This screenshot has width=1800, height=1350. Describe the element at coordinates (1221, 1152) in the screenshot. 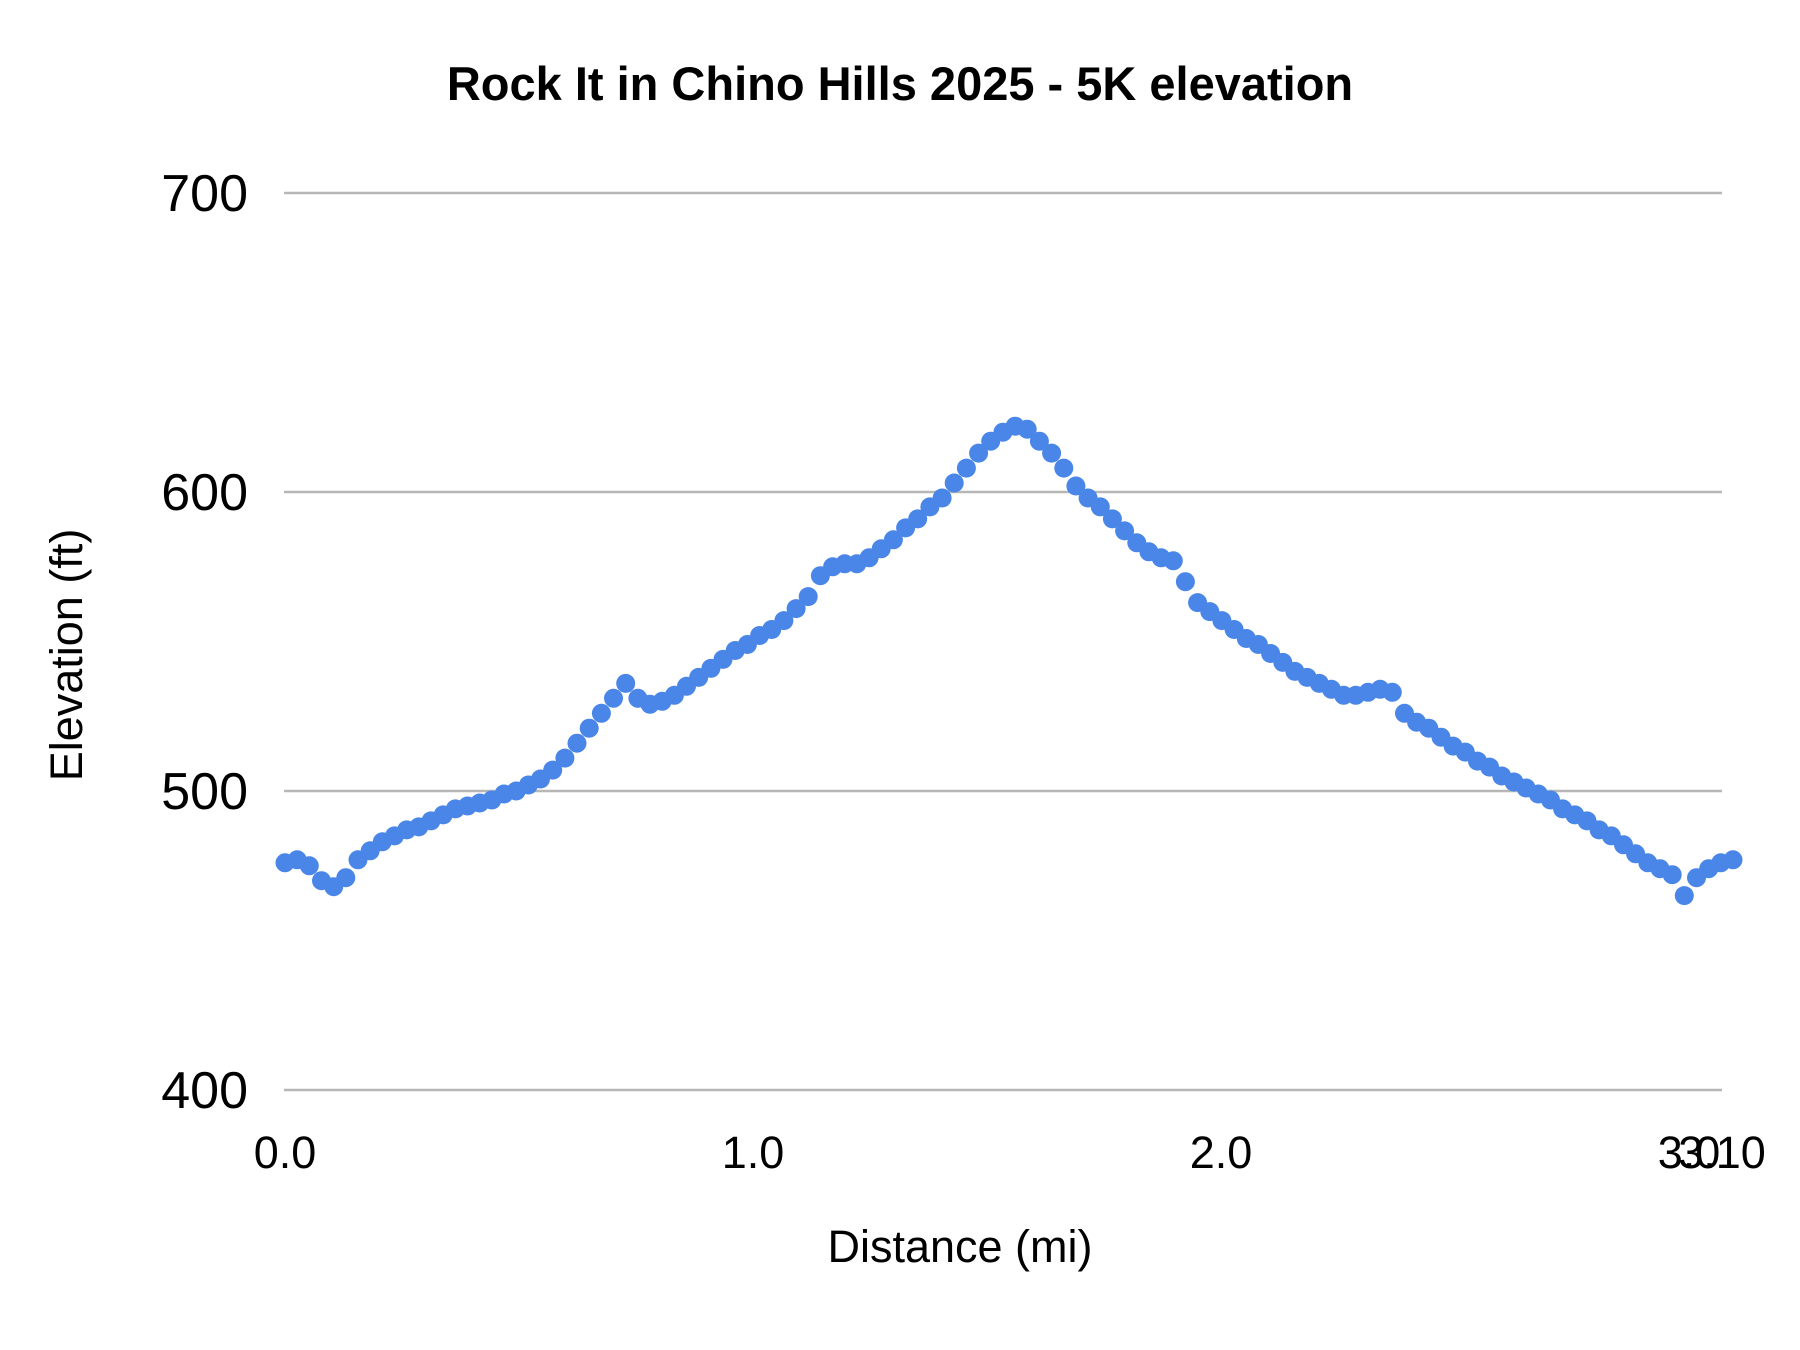

I see `x-tick-label: 2.0` at that location.